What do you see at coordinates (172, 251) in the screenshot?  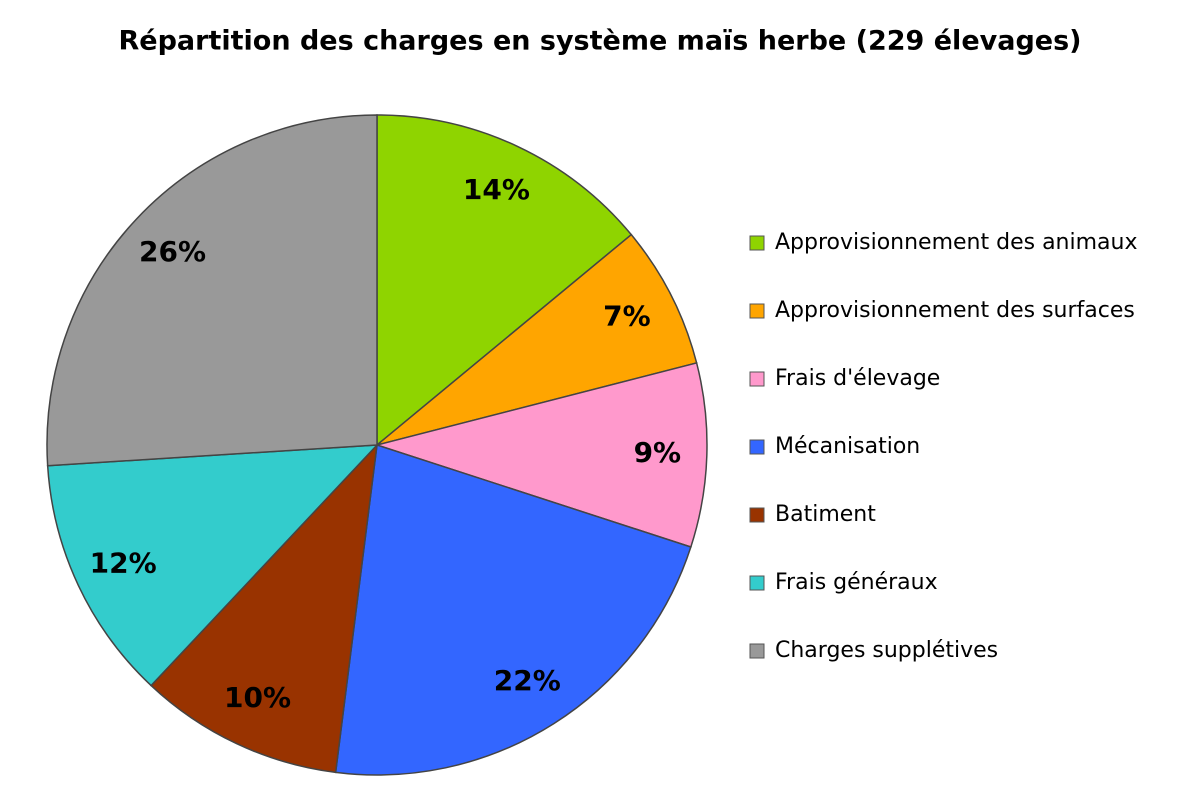 I see `value-label: 26%` at bounding box center [172, 251].